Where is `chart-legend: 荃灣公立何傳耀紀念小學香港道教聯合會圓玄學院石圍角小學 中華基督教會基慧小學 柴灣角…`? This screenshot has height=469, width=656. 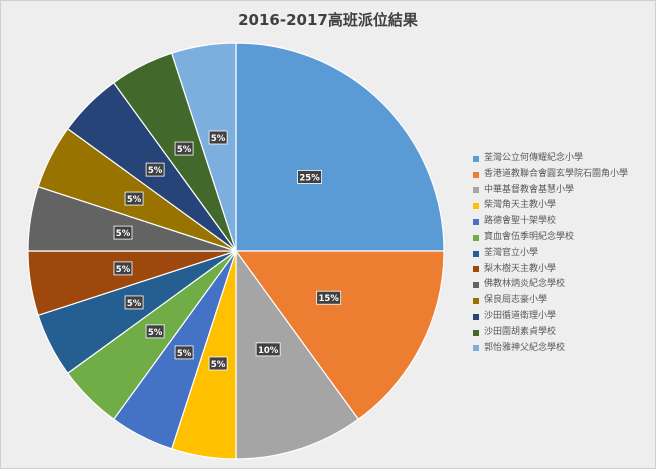
chart-legend: 荃灣公立何傳耀紀念小學香港道教聯合會圓玄學院石圍角小學 中華基督教會基慧小學 柴灣角… is located at coordinates (563, 253).